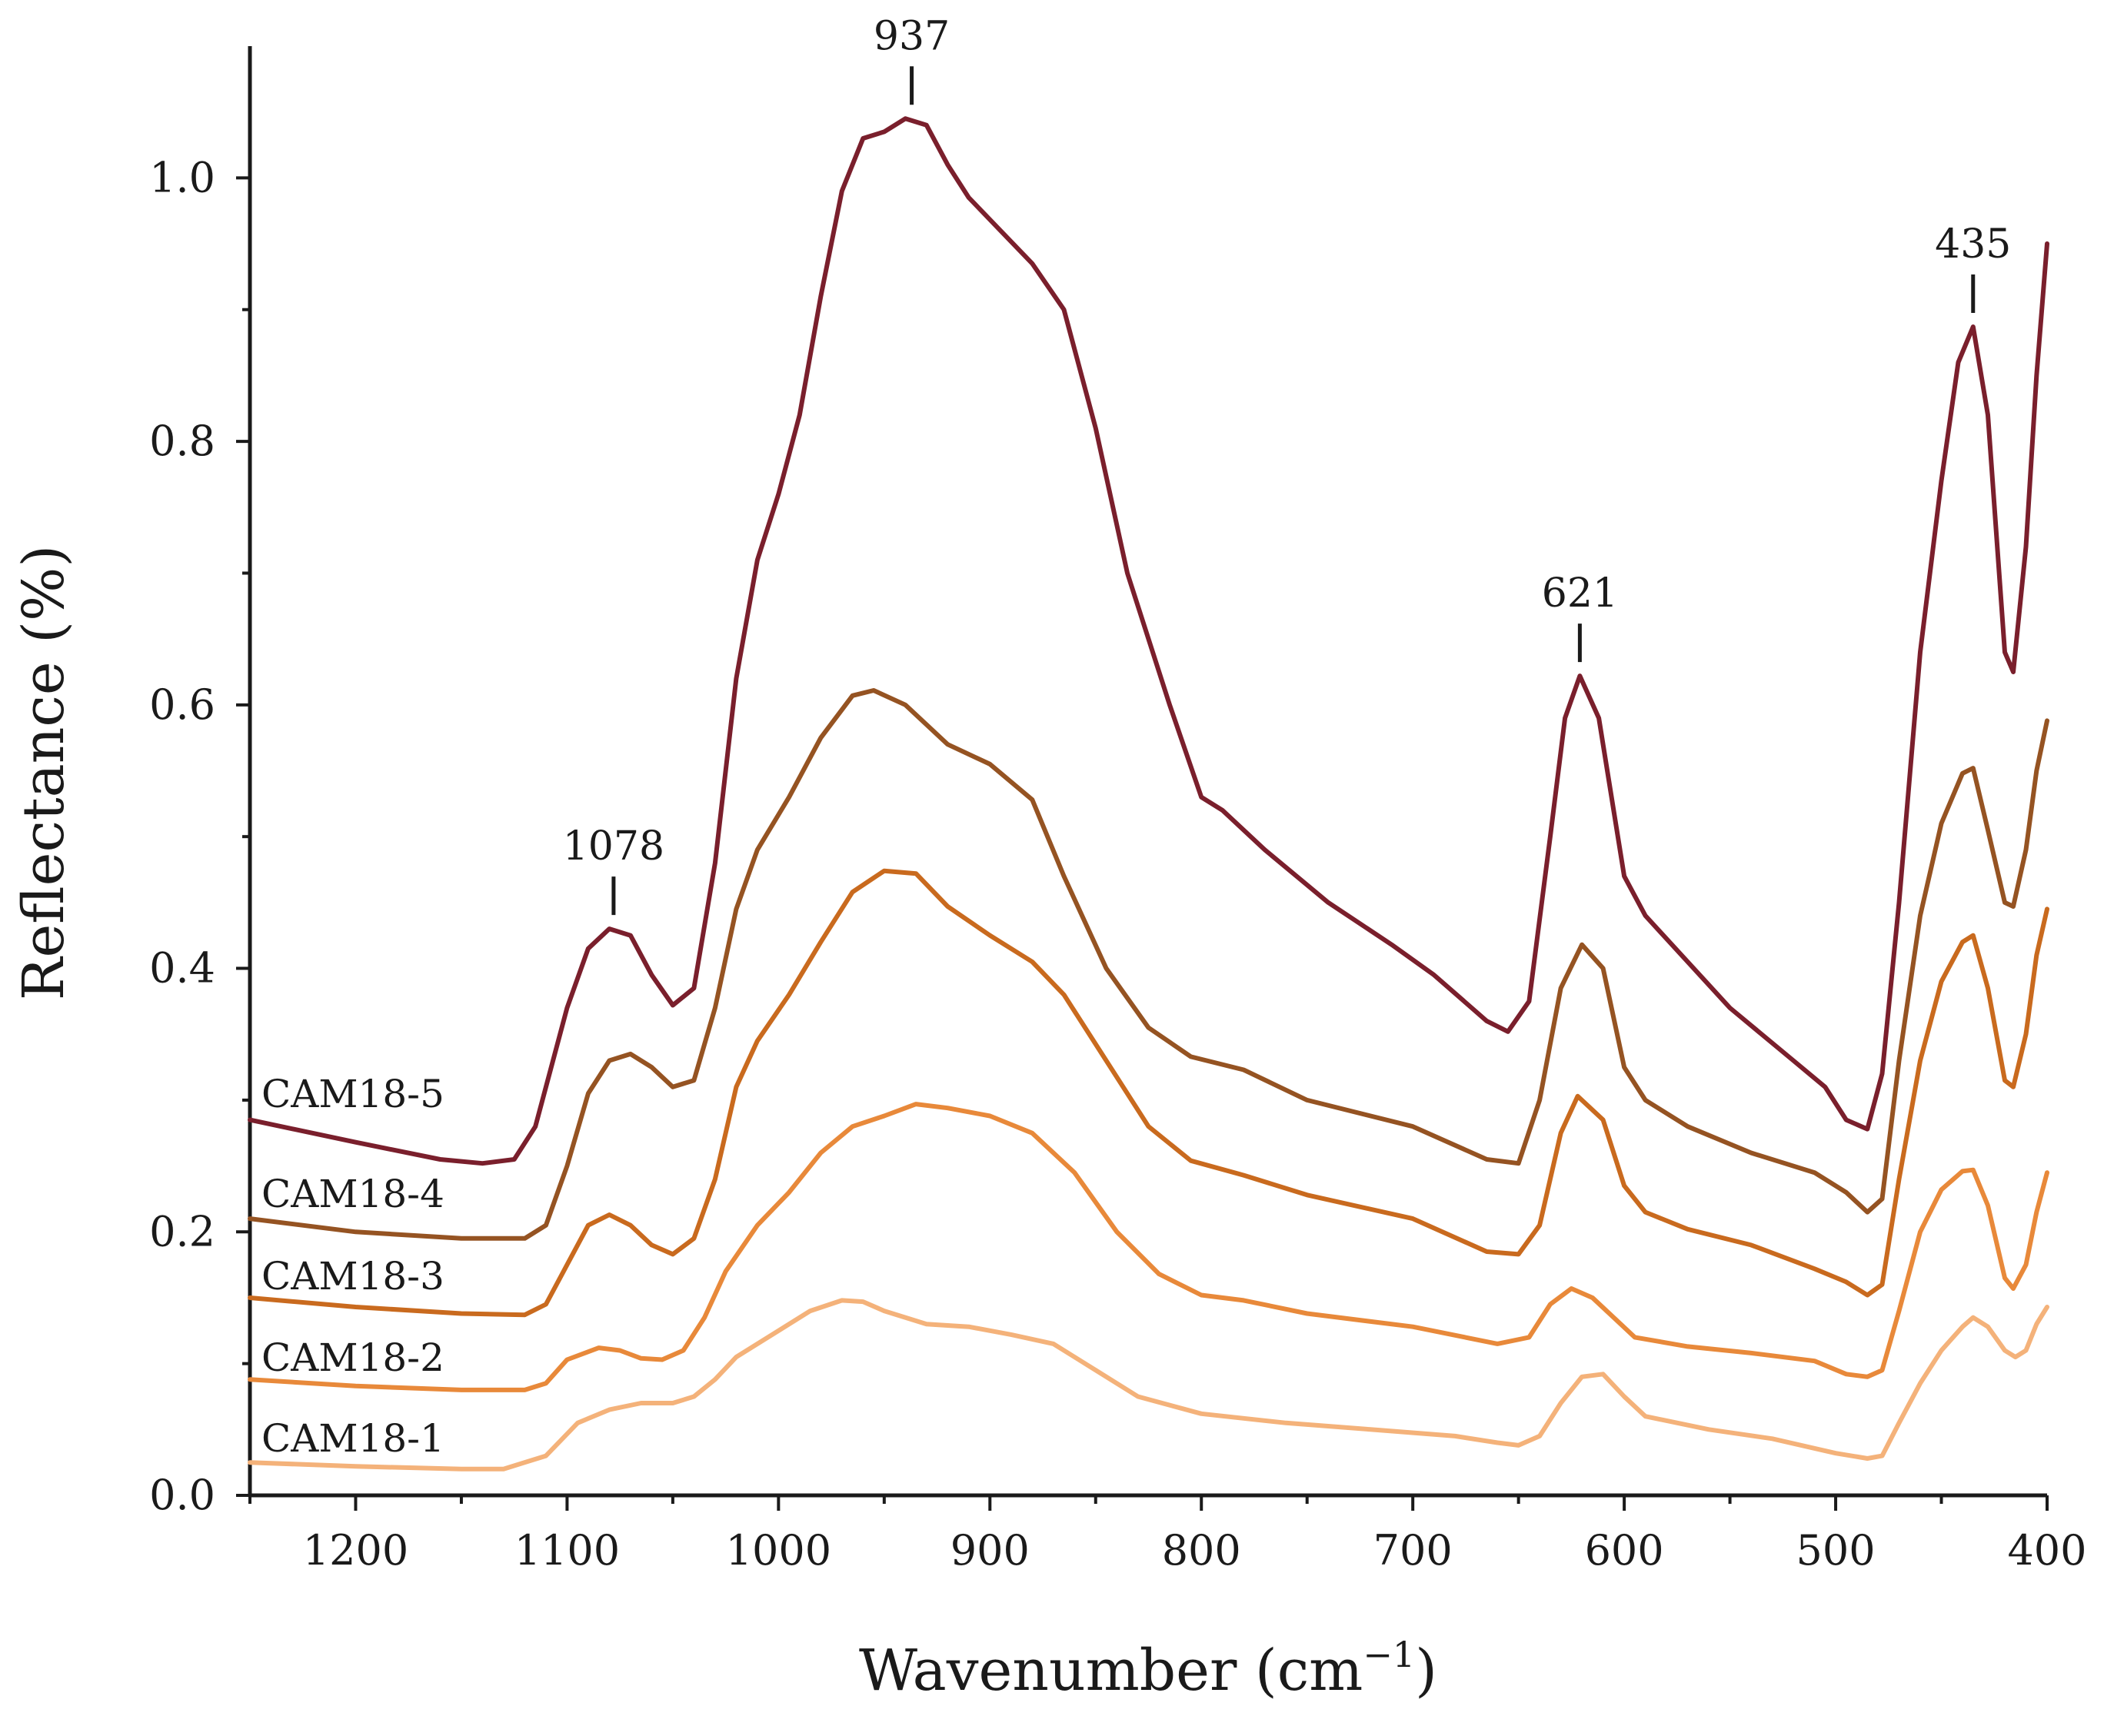  Describe the element at coordinates (1836, 1550) in the screenshot. I see `x-tick-label: 500` at that location.